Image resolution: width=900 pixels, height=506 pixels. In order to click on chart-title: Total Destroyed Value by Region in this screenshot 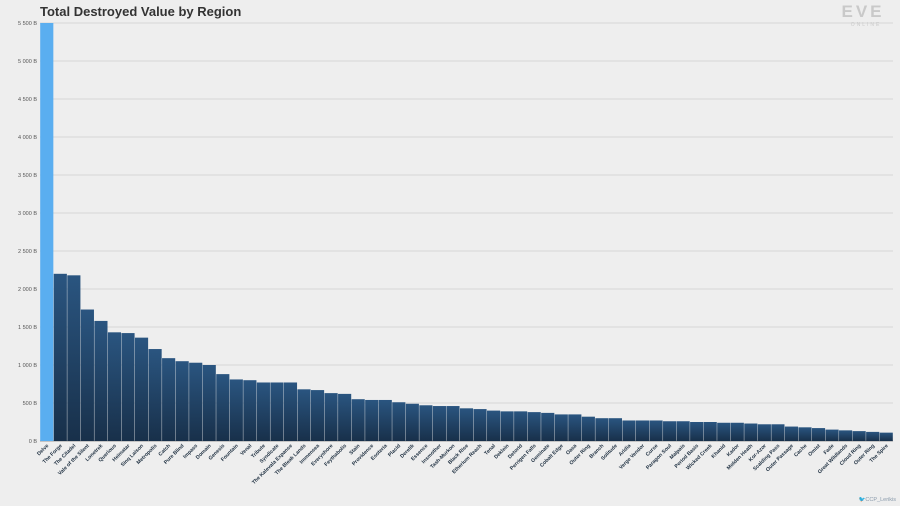, I will do `click(141, 11)`.